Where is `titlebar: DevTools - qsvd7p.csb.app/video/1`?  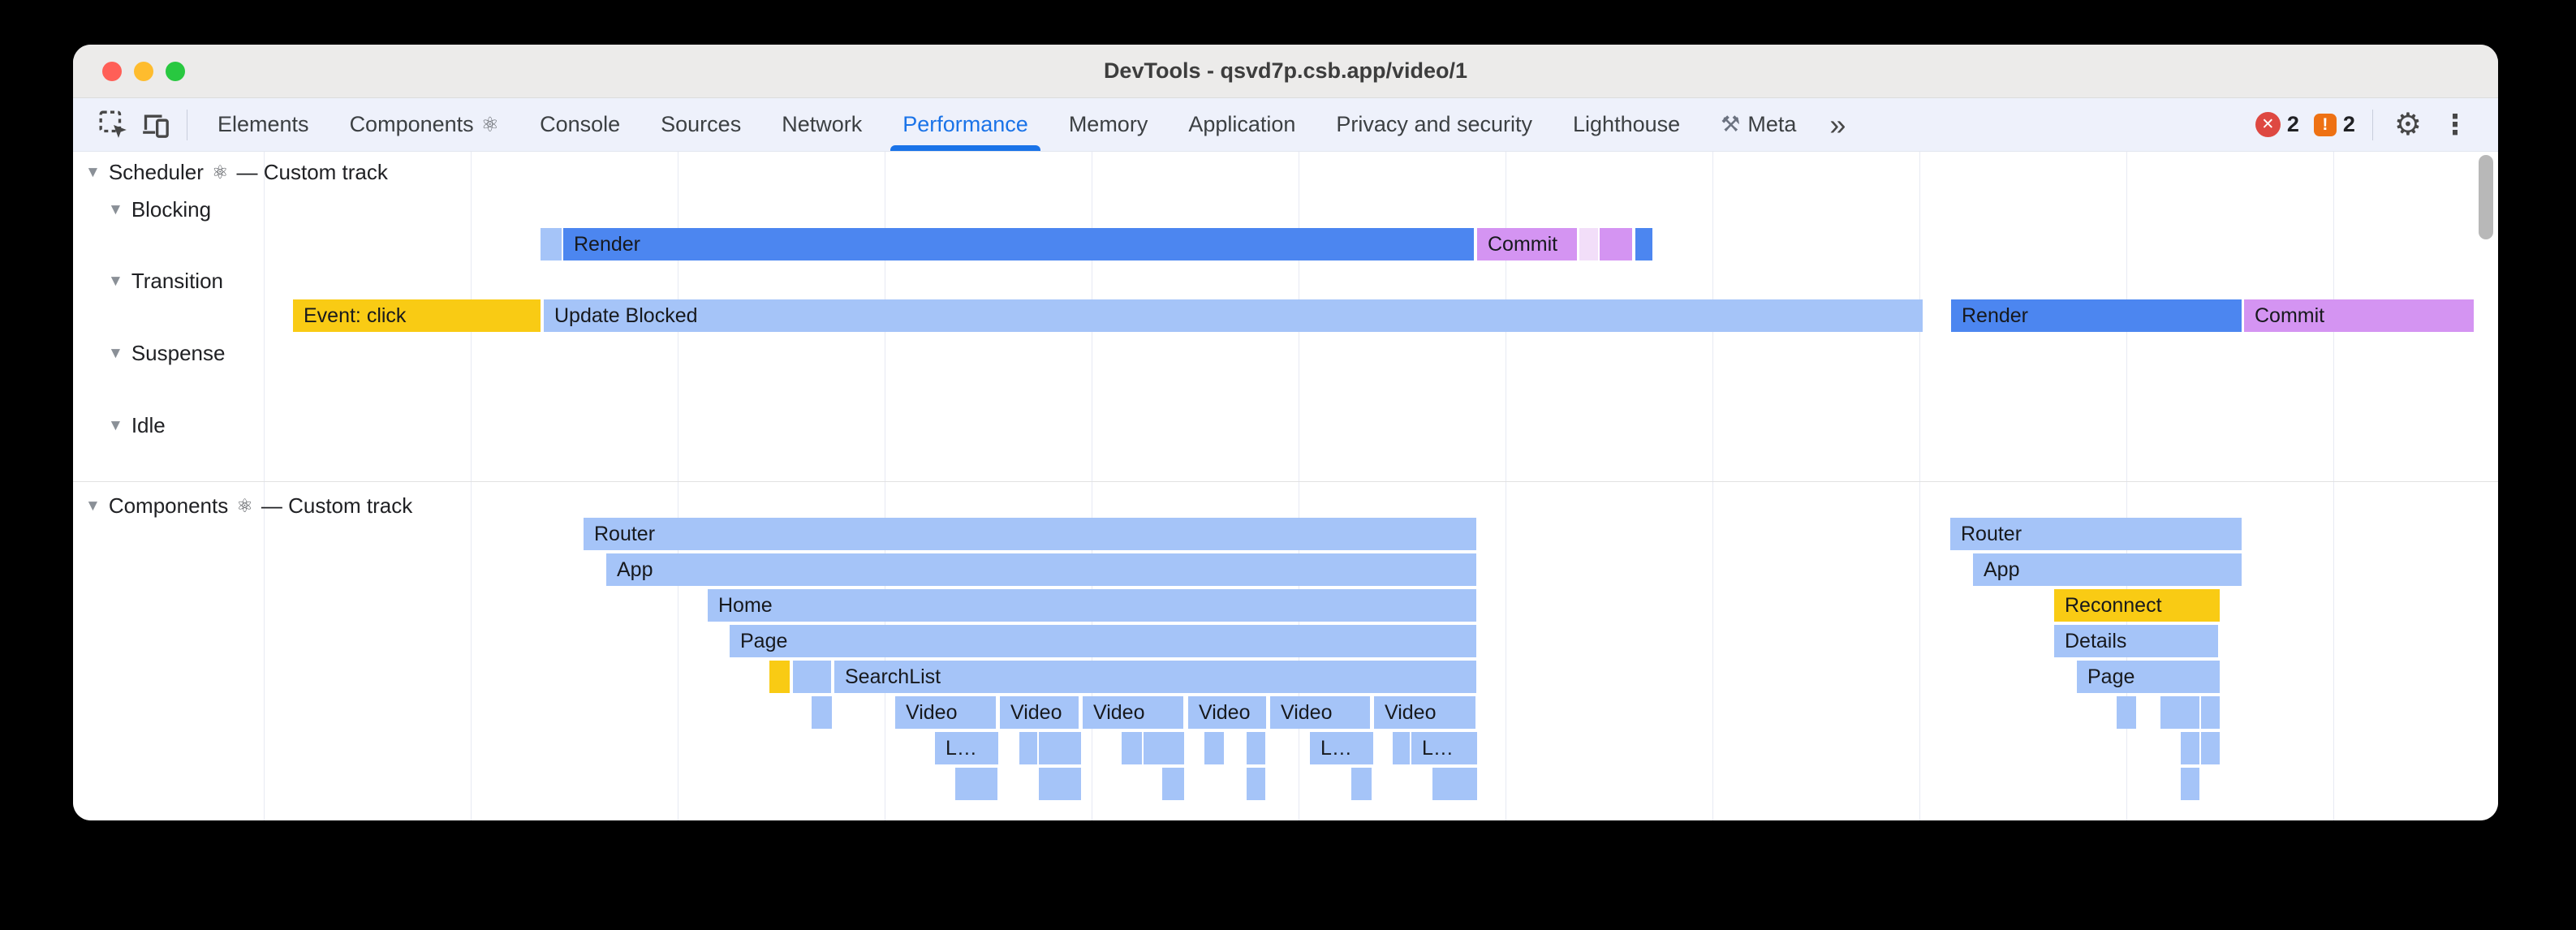
titlebar: DevTools - qsvd7p.csb.app/video/1 is located at coordinates (1285, 71).